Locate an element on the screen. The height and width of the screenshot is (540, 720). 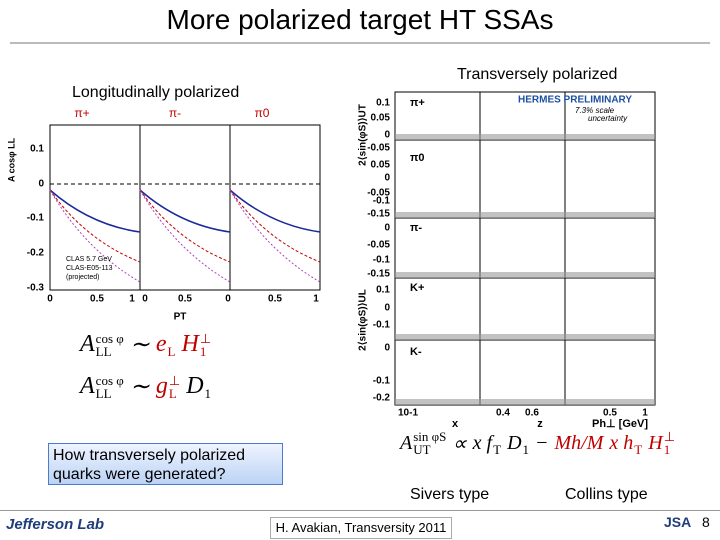
panel-label: π+ is located at coordinates (81, 113).